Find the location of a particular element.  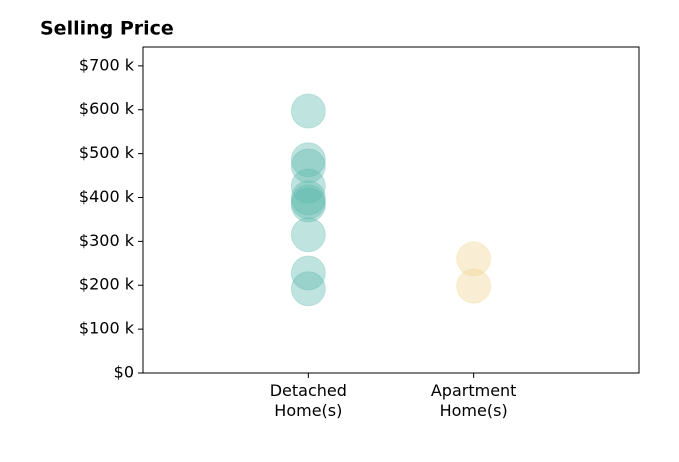

y-tick-label: $500 k is located at coordinates (107, 152).